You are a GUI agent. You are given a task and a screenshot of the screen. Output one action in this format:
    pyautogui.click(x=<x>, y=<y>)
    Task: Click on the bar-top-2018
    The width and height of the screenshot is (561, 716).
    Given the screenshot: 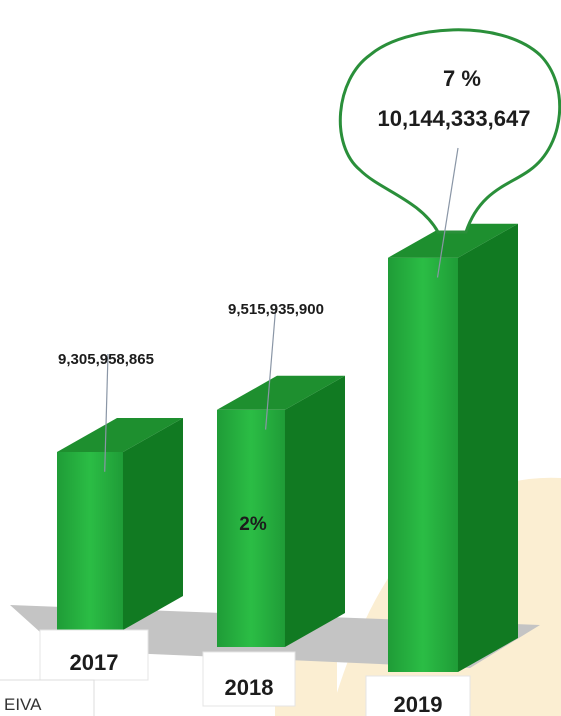 What is the action you would take?
    pyautogui.click(x=281, y=392)
    